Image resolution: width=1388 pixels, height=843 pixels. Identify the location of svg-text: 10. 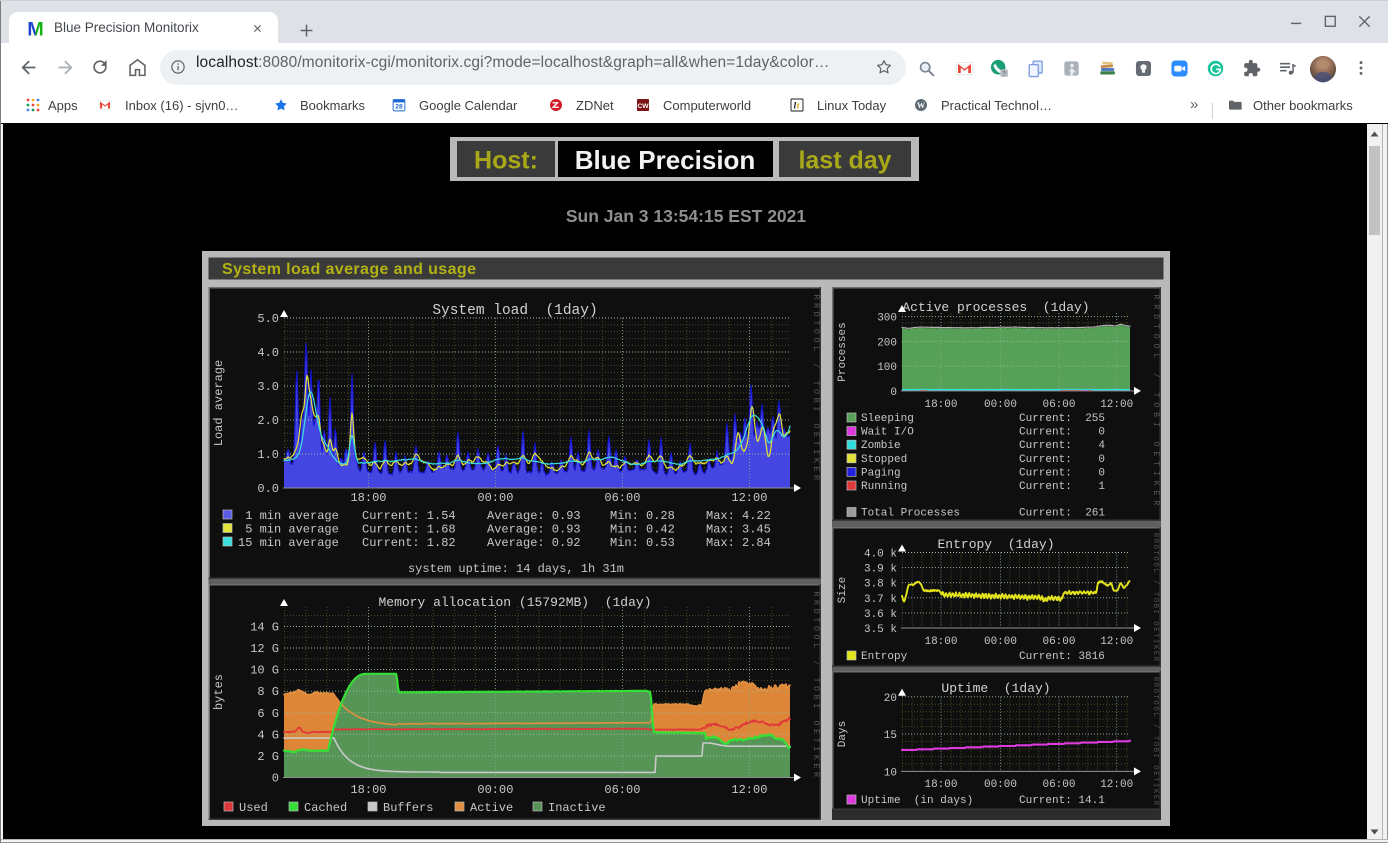
(890, 773).